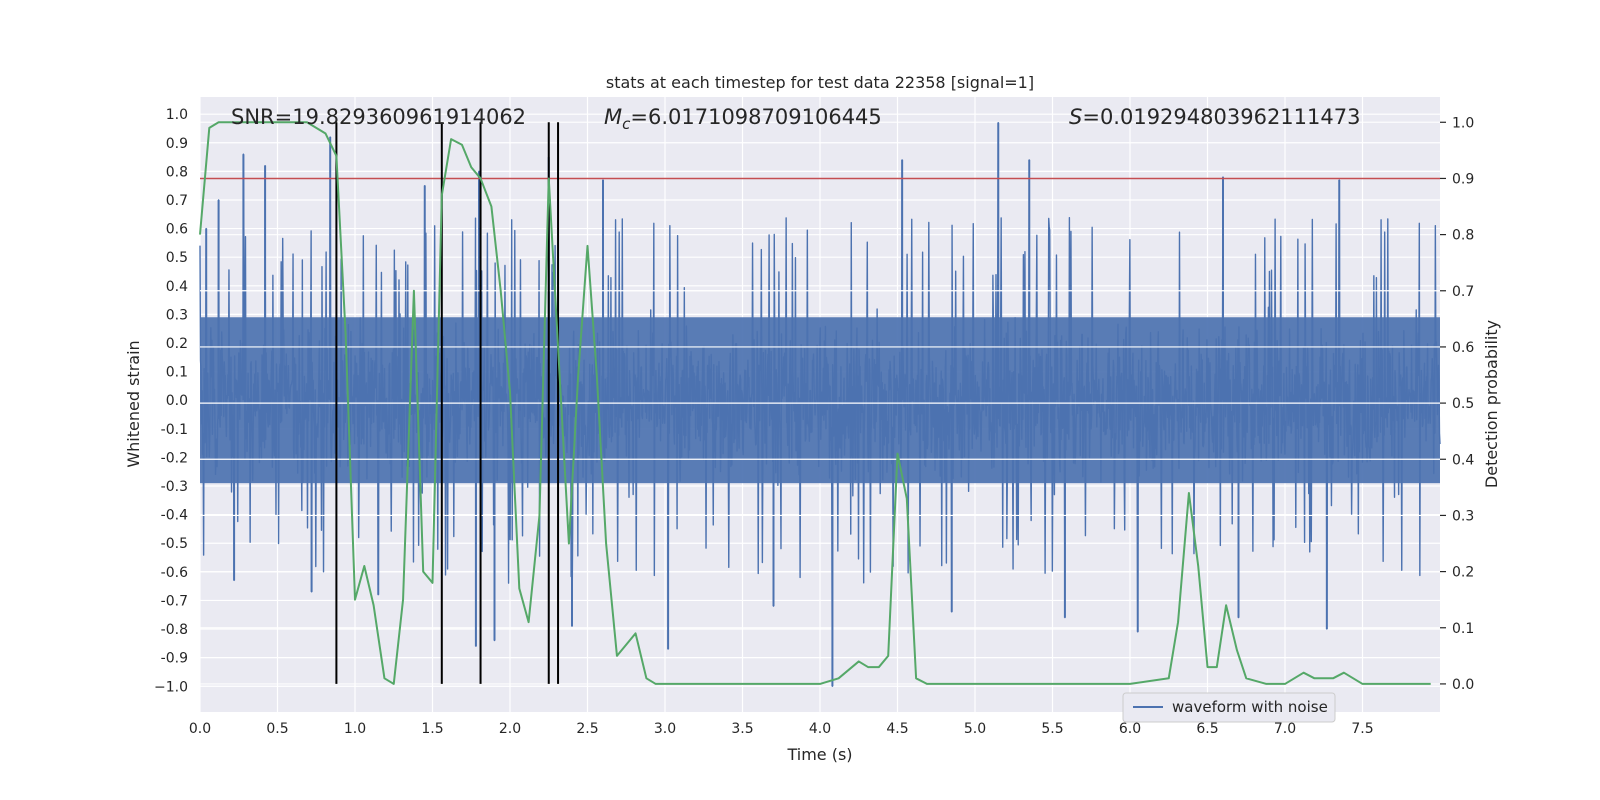 This screenshot has width=1600, height=800. What do you see at coordinates (177, 287) in the screenshot?
I see `y-left-tick-label: 0.4` at bounding box center [177, 287].